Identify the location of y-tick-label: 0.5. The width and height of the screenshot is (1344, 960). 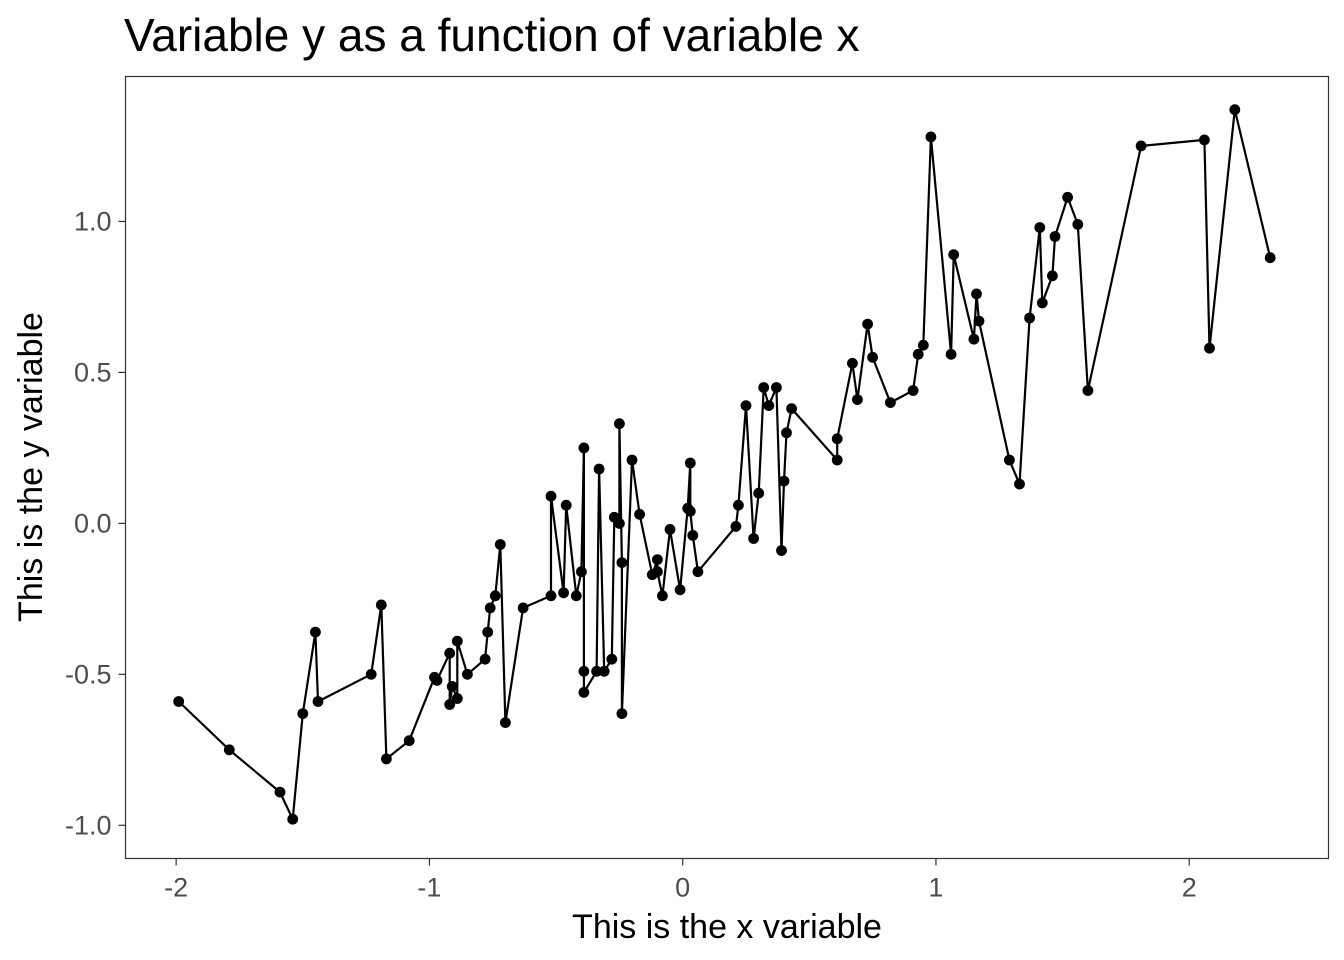
(93, 372).